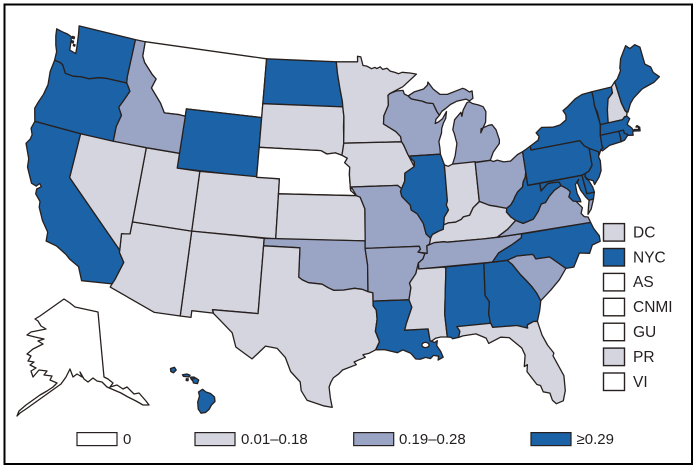  Describe the element at coordinates (432, 439) in the screenshot. I see `svg-text: 0.19–0.28` at that location.